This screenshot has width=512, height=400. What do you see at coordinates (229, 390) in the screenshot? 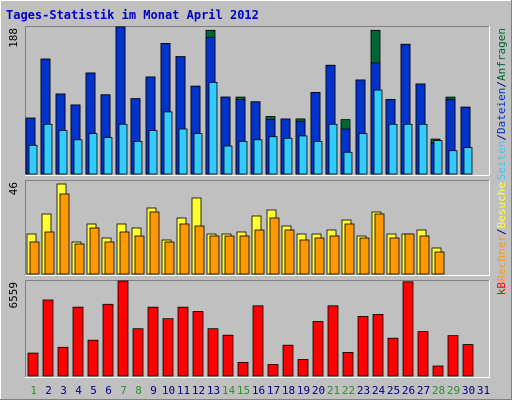
I see `x-tick-label-14: 14` at bounding box center [229, 390].